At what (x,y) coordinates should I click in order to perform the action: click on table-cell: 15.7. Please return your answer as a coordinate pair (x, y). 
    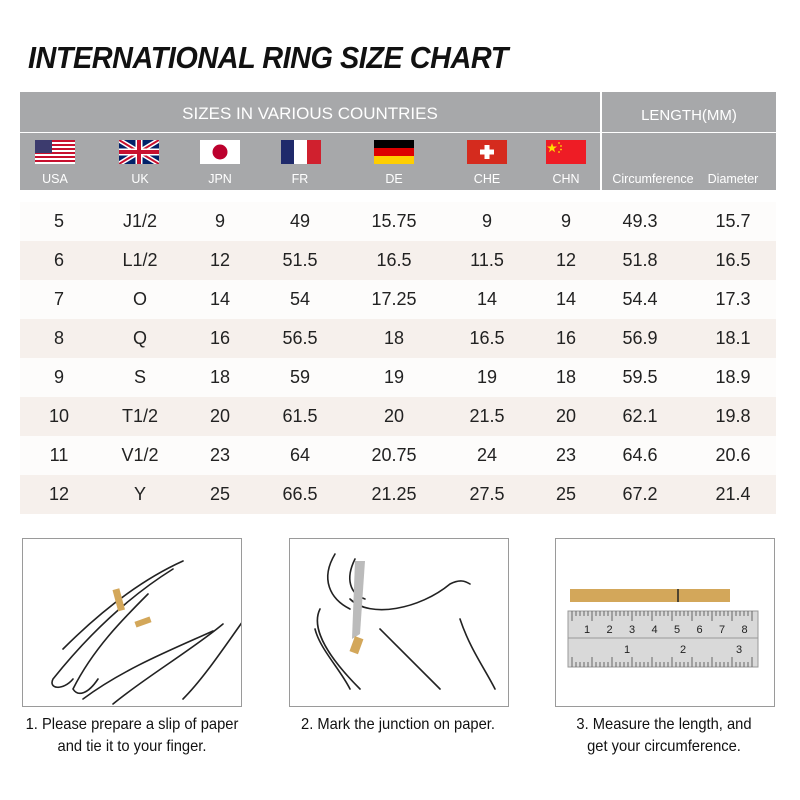
    Looking at the image, I should click on (733, 221).